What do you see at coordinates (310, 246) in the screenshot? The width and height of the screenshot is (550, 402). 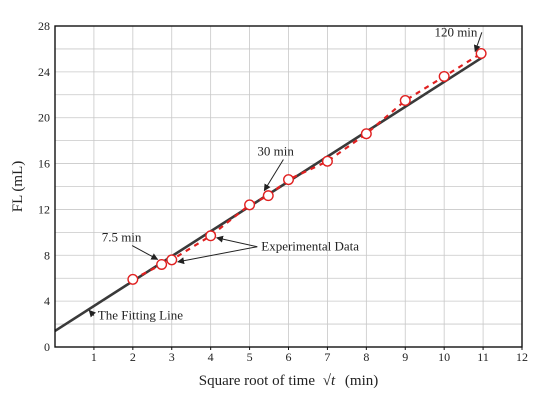 I see `annotation-label: Experimental Data` at bounding box center [310, 246].